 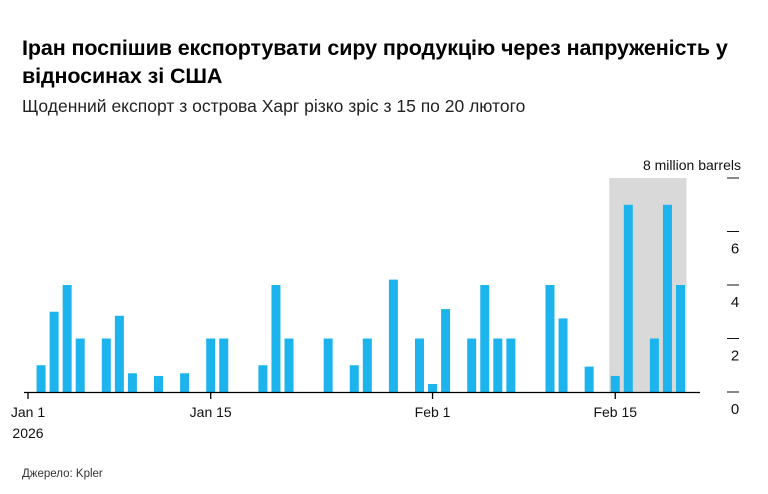 What do you see at coordinates (211, 412) in the screenshot?
I see `x-tick-label-15: Jan 15` at bounding box center [211, 412].